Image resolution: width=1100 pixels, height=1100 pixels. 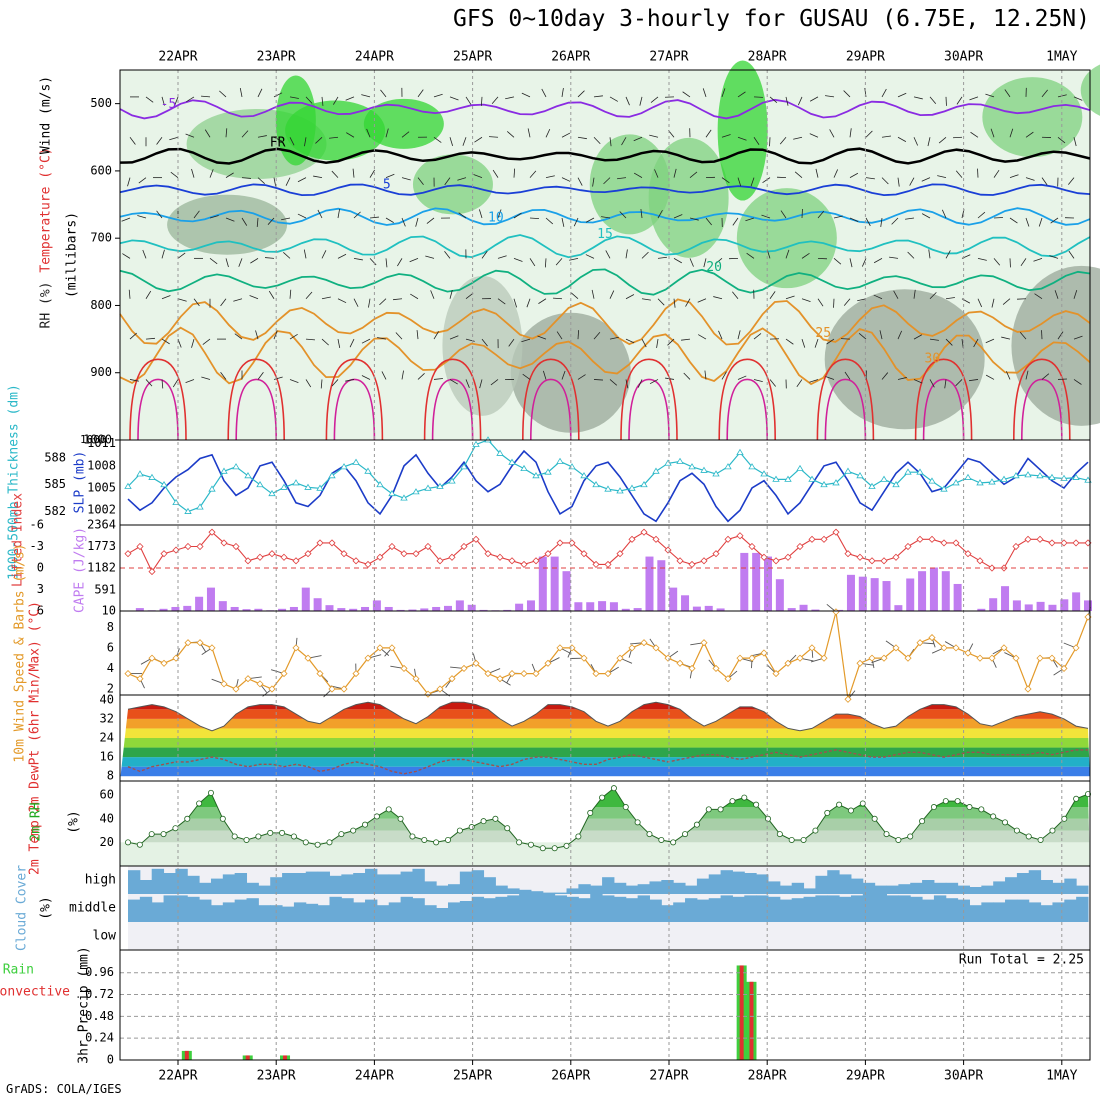 I want to click on lifted-index-tick: -3, so click(x=37, y=546).